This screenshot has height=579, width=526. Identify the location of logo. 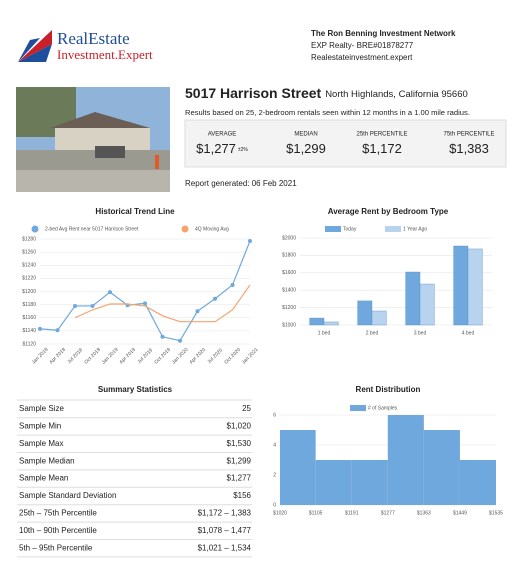
(35, 46).